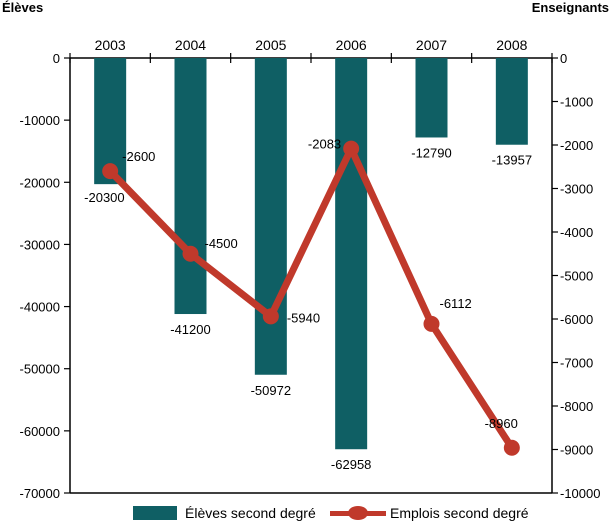 The width and height of the screenshot is (613, 529). I want to click on legend: Élèves second degré Emplois second degré, so click(306, 516).